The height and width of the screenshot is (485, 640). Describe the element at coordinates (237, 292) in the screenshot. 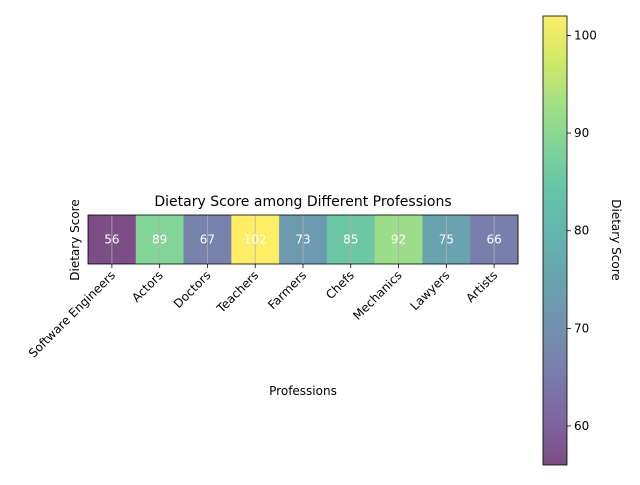

I see `x-tick-label: Teachers` at that location.